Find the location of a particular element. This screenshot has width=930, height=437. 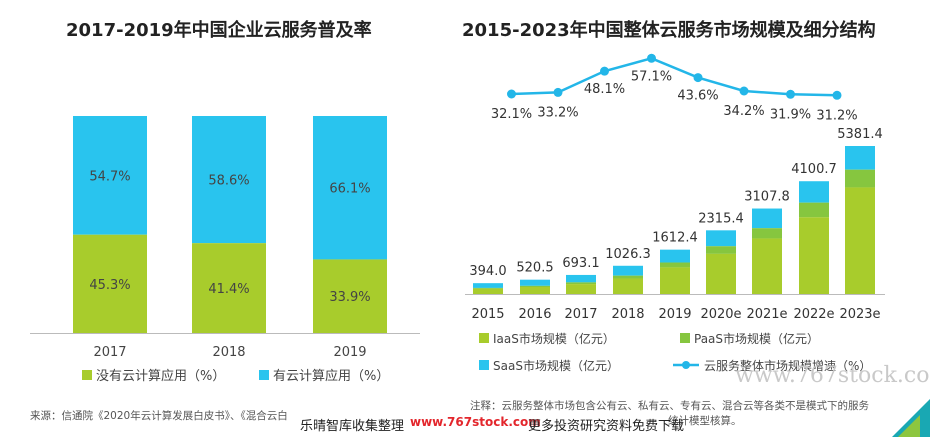

label-no-cloud-2018: 41.4% is located at coordinates (228, 289).